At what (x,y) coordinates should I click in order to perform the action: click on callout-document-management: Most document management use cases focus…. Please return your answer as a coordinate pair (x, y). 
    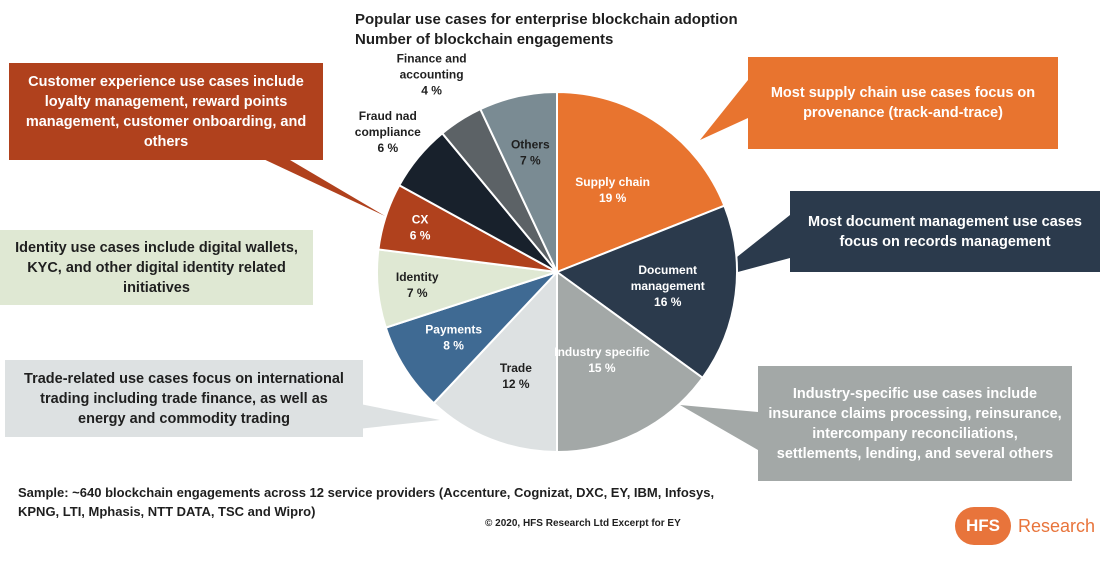
    Looking at the image, I should click on (945, 231).